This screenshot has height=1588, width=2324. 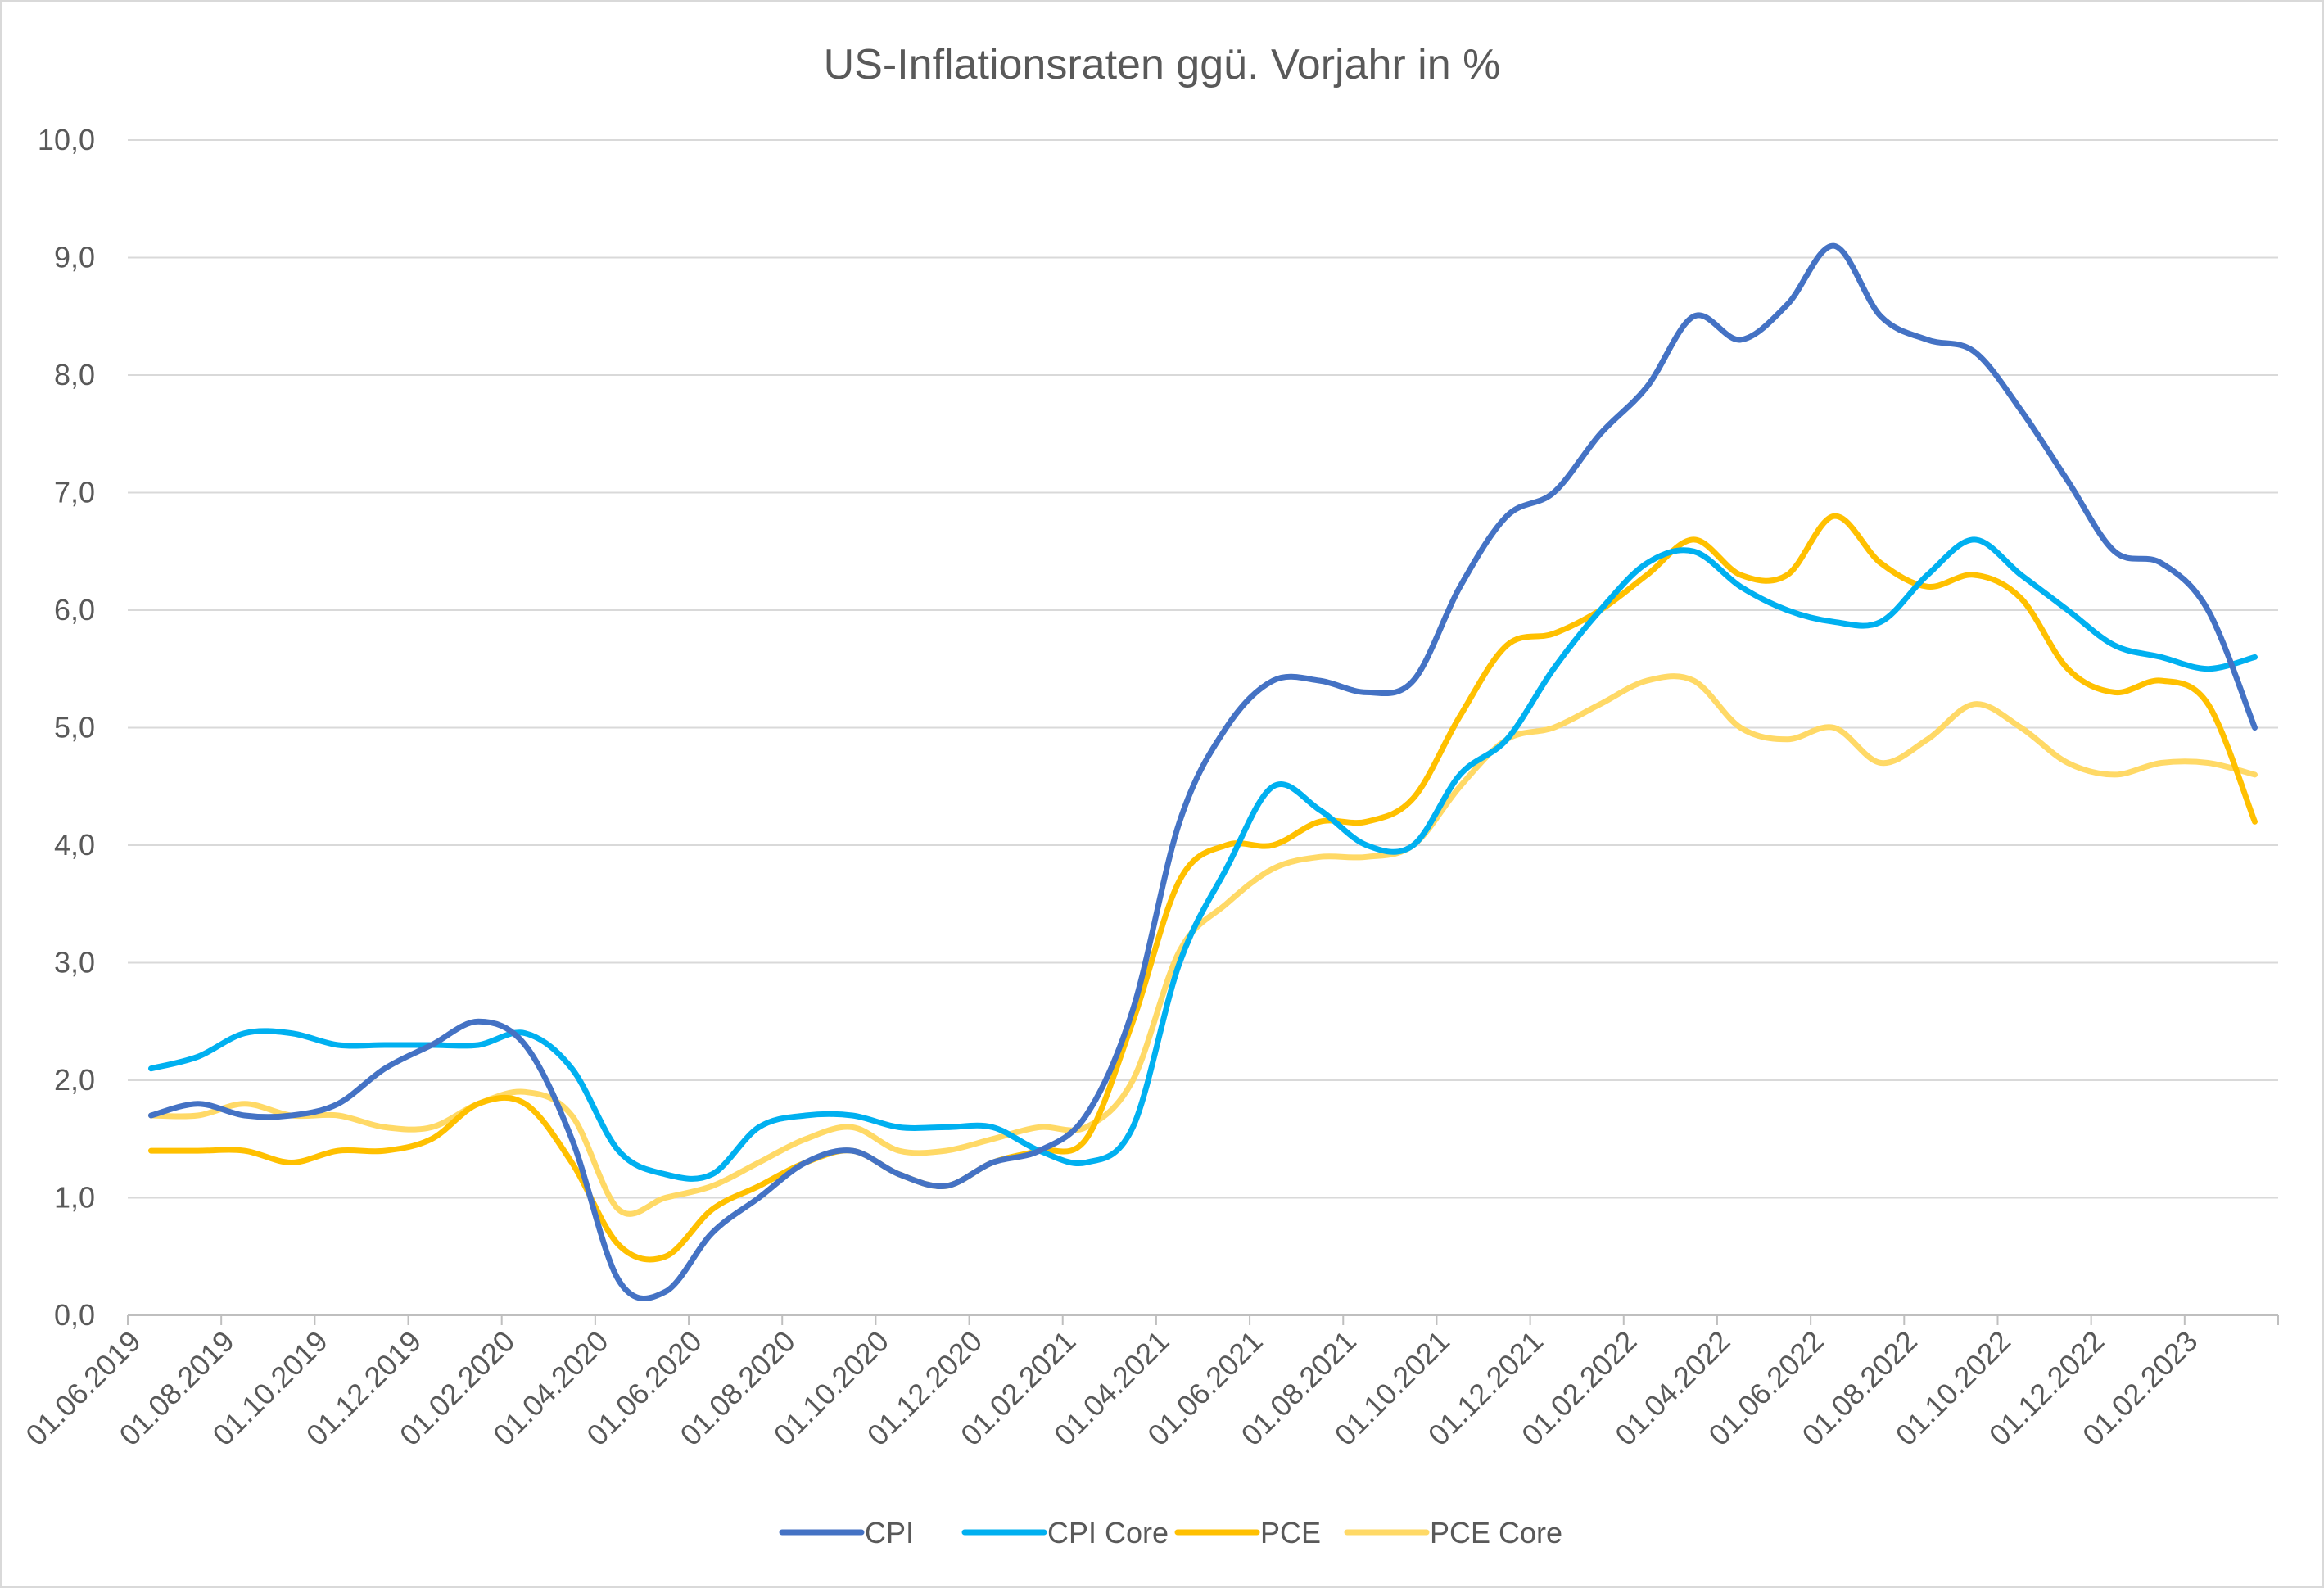 What do you see at coordinates (74, 374) in the screenshot?
I see `y-tick-label: 8,0` at bounding box center [74, 374].